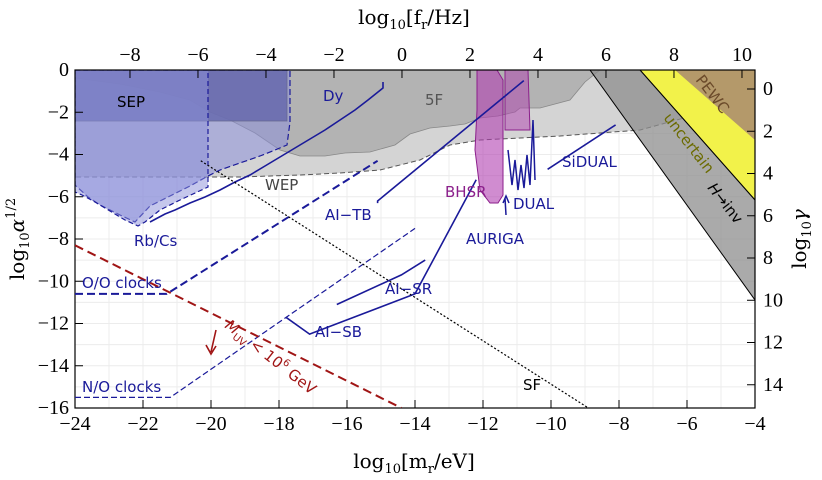  I want to click on top-axis-title: log10[fr/Hz], so click(414, 19).